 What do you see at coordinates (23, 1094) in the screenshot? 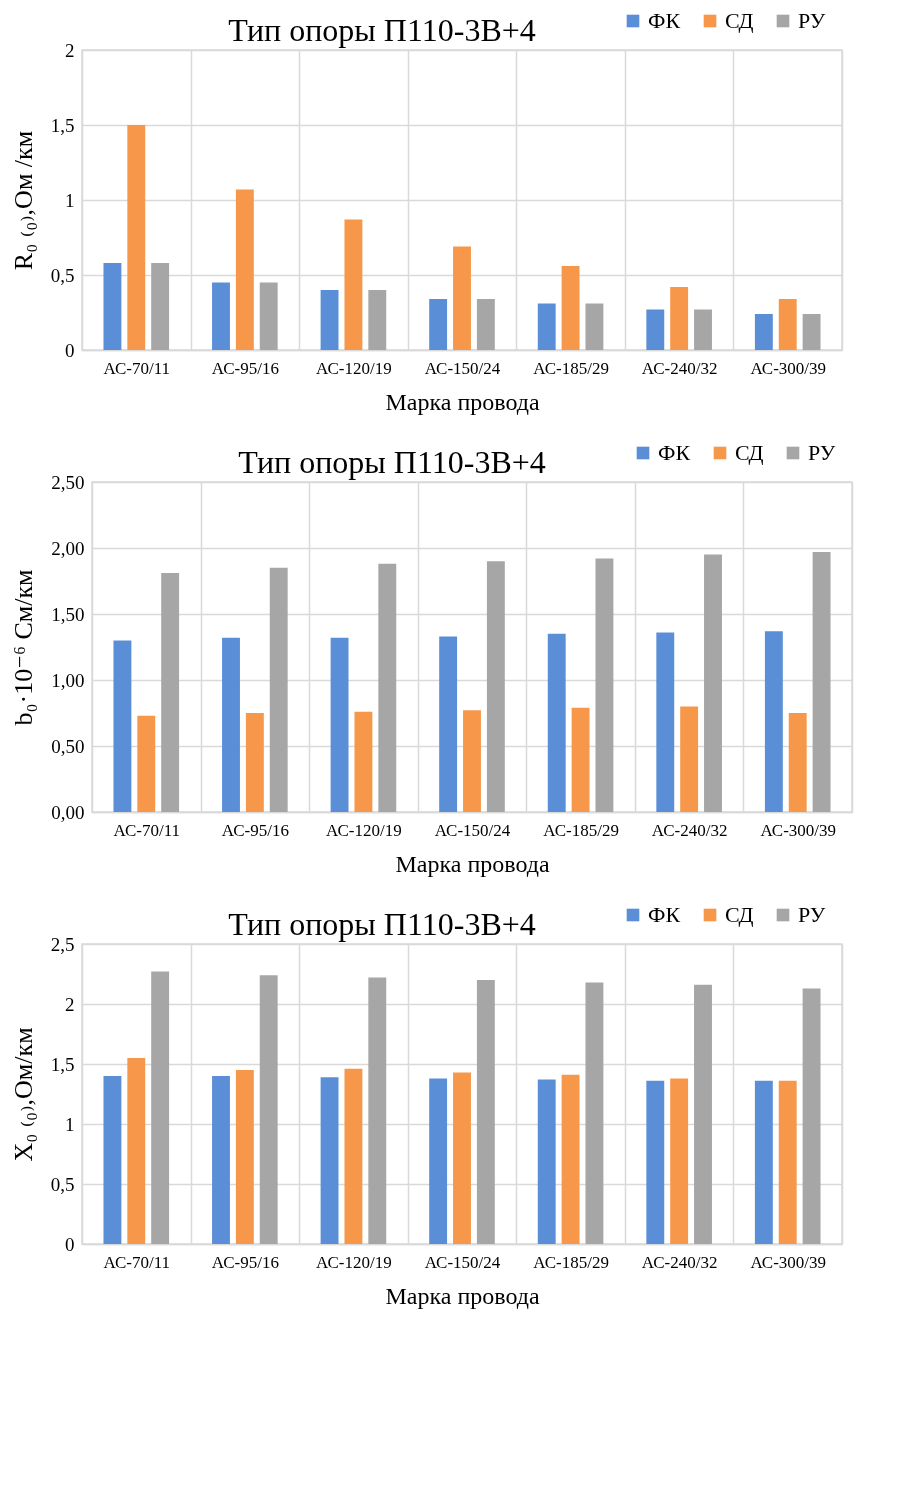
I see `y-axis-title: X₀ ₍₀₎,Ом/км` at bounding box center [23, 1094].